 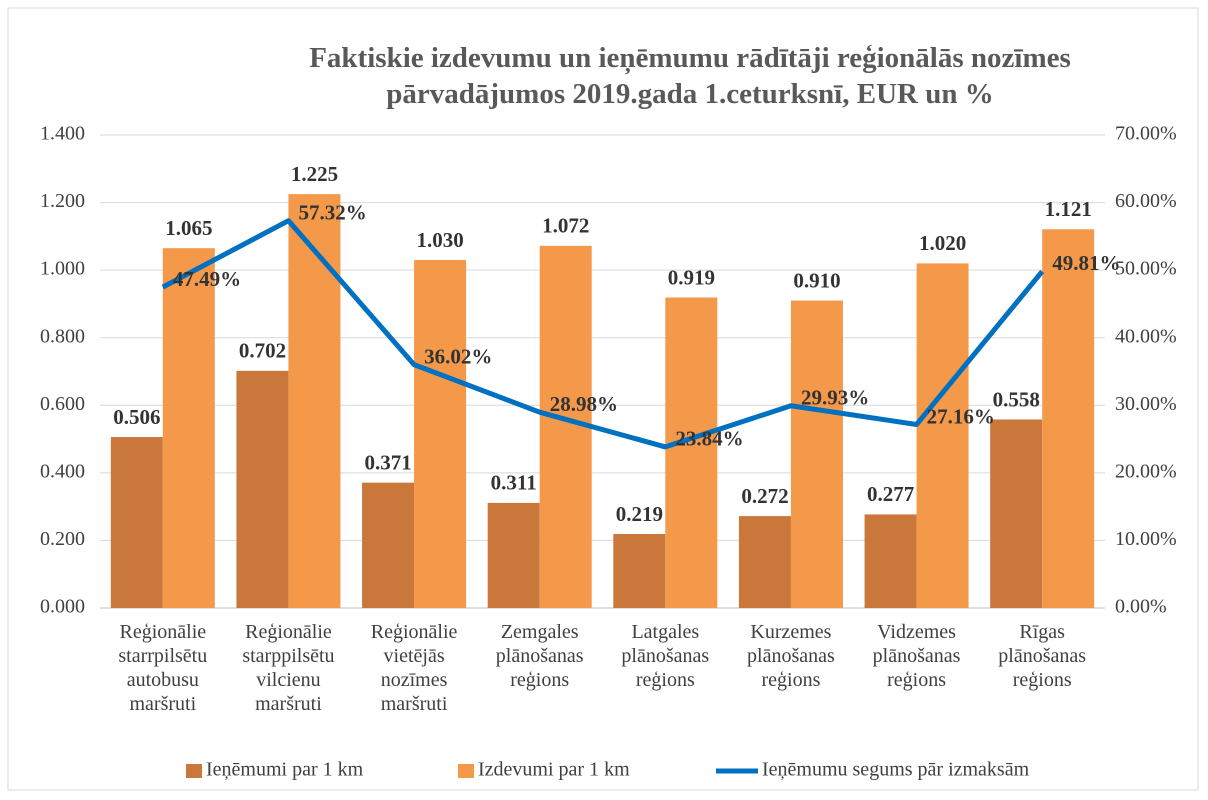 What do you see at coordinates (665, 656) in the screenshot?
I see `x-tick-label: Latgales plānošanas reģions` at bounding box center [665, 656].